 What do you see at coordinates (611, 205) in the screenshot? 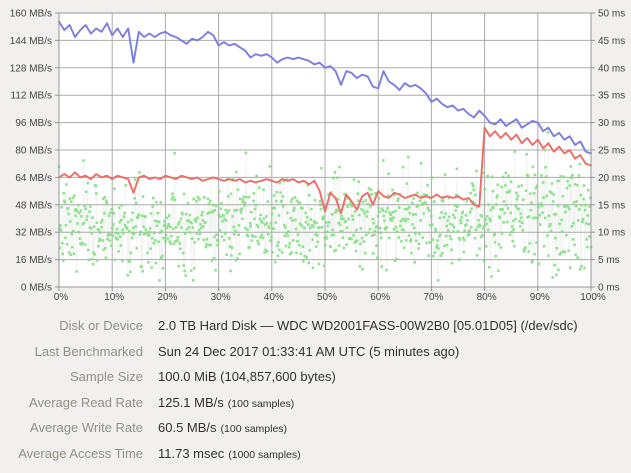
I see `right-axis-tick-label: 15 ms` at bounding box center [611, 205].